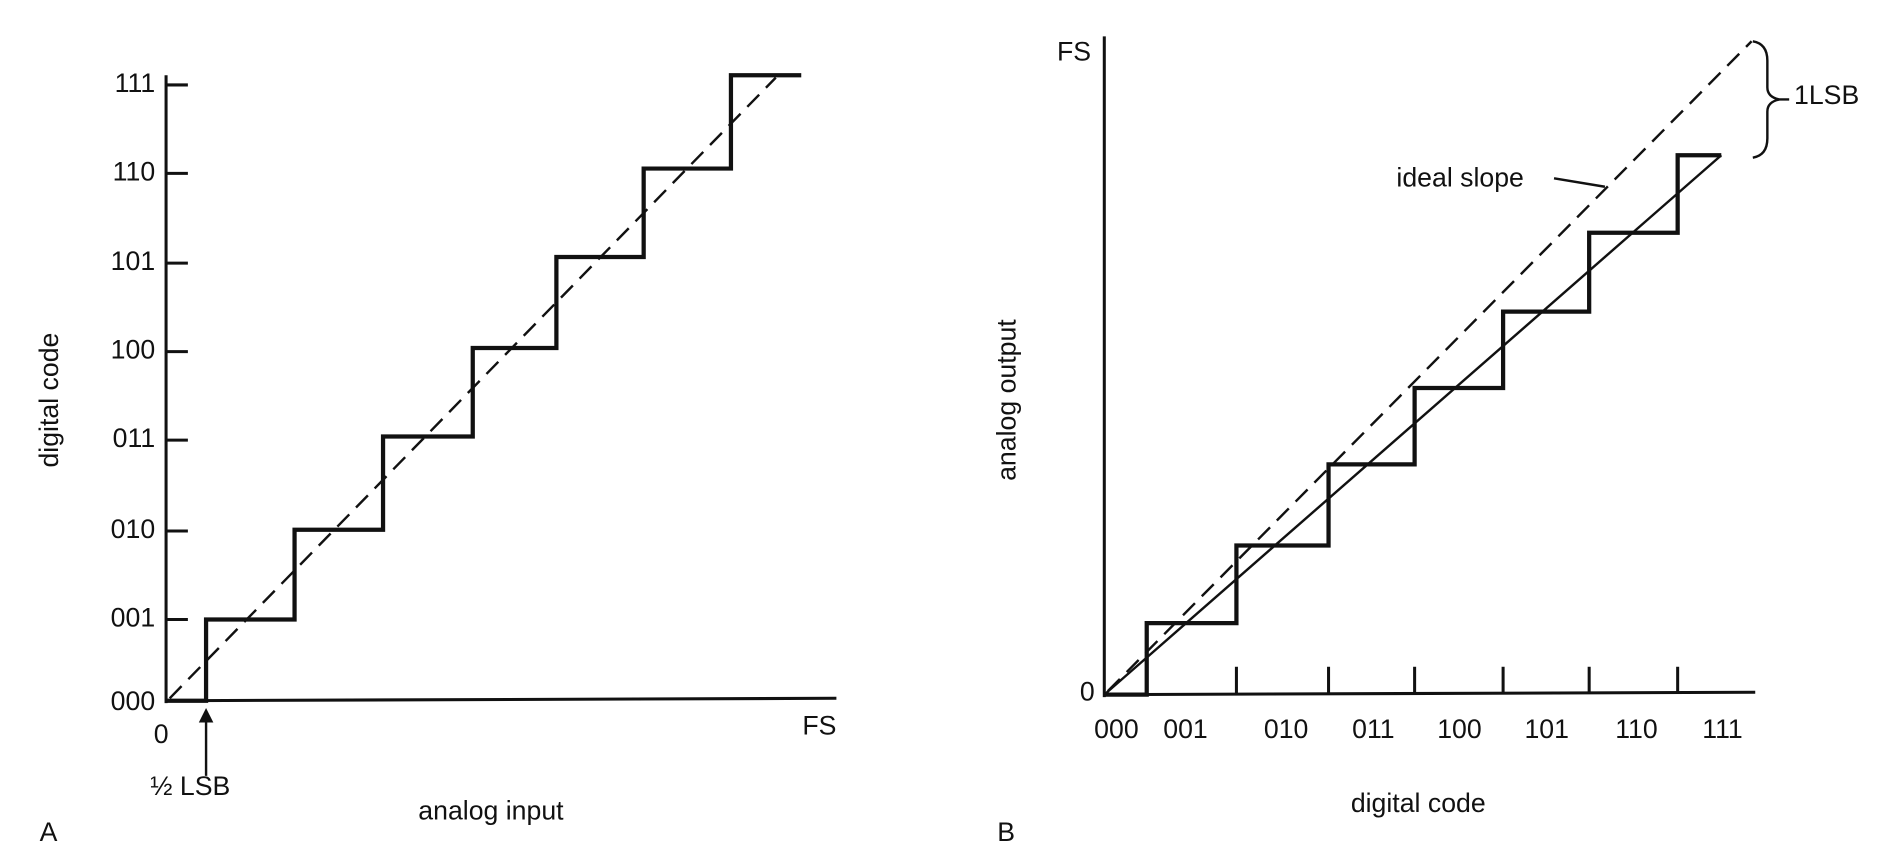  I want to click on annotation: 1LSB, so click(1826, 95).